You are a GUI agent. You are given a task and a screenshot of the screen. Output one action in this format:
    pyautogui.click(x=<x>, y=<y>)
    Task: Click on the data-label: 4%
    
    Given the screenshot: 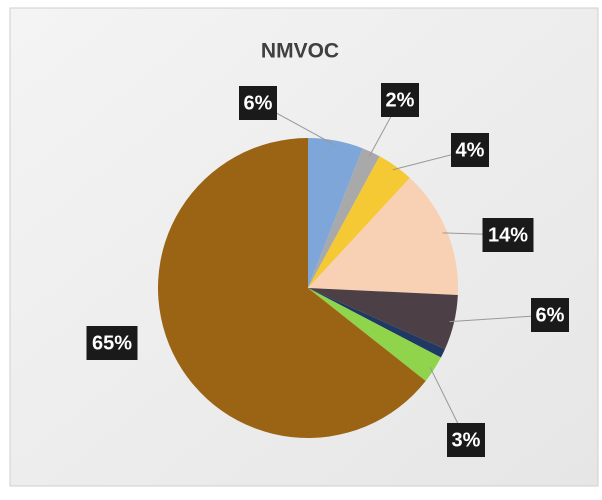 What is the action you would take?
    pyautogui.click(x=470, y=150)
    